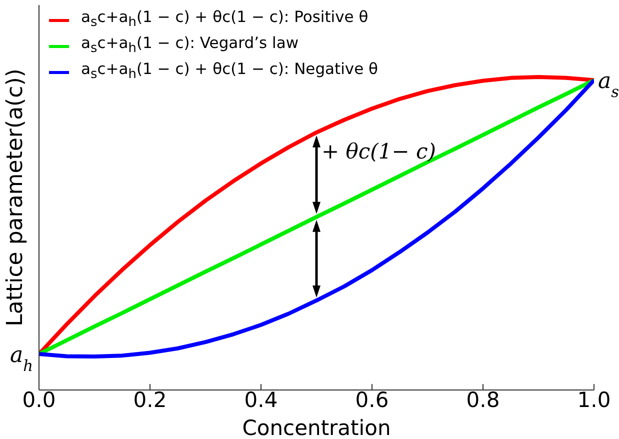  What do you see at coordinates (608, 85) in the screenshot?
I see `annotation: a$_{s}$` at bounding box center [608, 85].